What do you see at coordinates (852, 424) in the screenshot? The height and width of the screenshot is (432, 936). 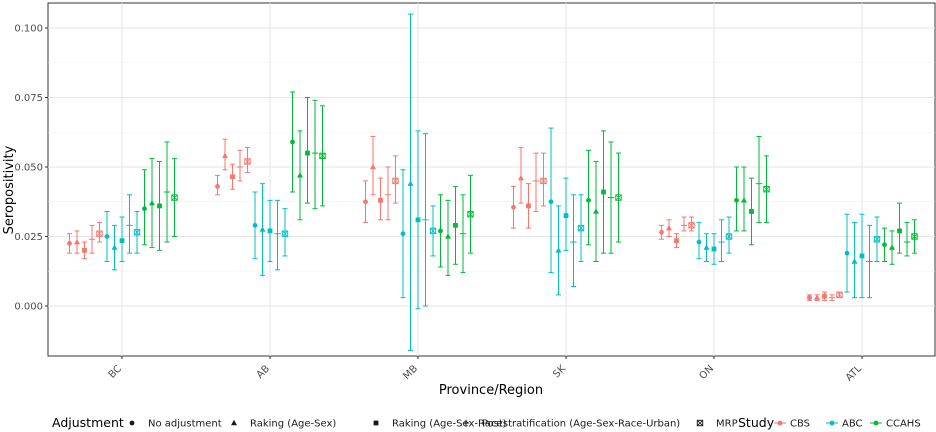 I see `legend-label-study: ABC` at bounding box center [852, 424].